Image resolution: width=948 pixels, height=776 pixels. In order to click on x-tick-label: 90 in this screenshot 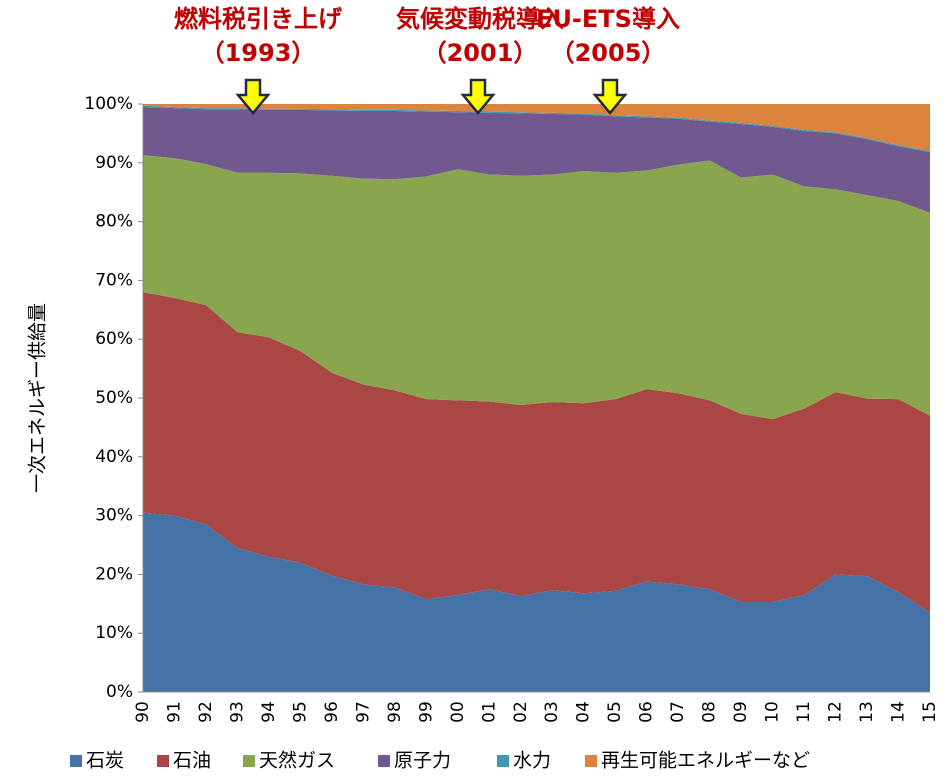, I will do `click(143, 712)`.